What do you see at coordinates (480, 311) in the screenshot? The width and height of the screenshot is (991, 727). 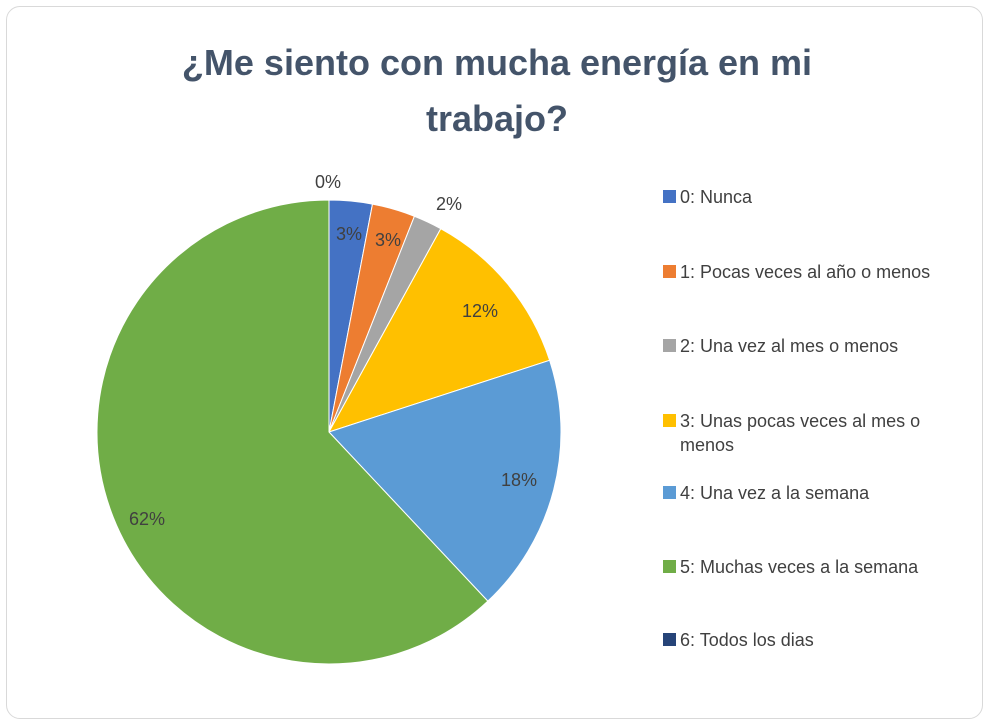 I see `data-label: 12%` at bounding box center [480, 311].